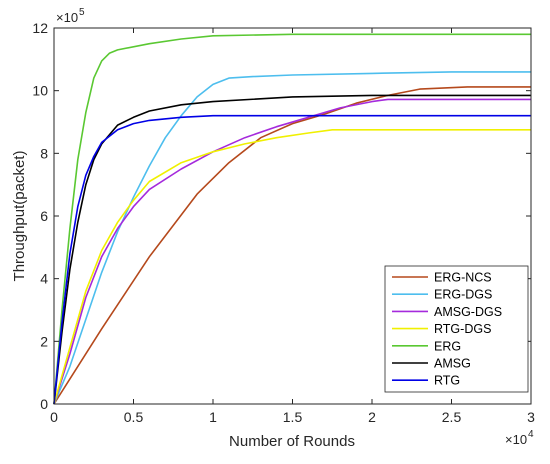  I want to click on y-tick-label: 2, so click(44, 341).